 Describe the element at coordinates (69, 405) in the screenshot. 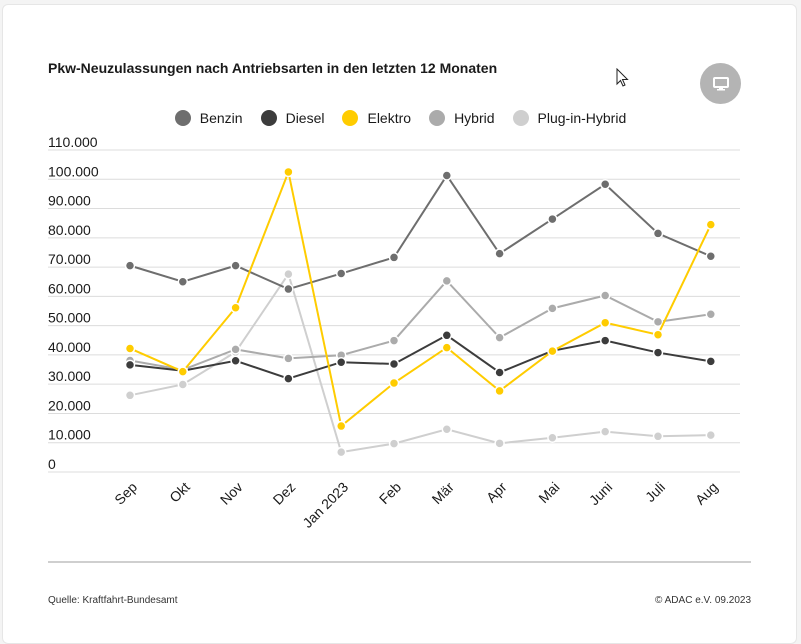

I see `y-tick-label: 20.000` at that location.